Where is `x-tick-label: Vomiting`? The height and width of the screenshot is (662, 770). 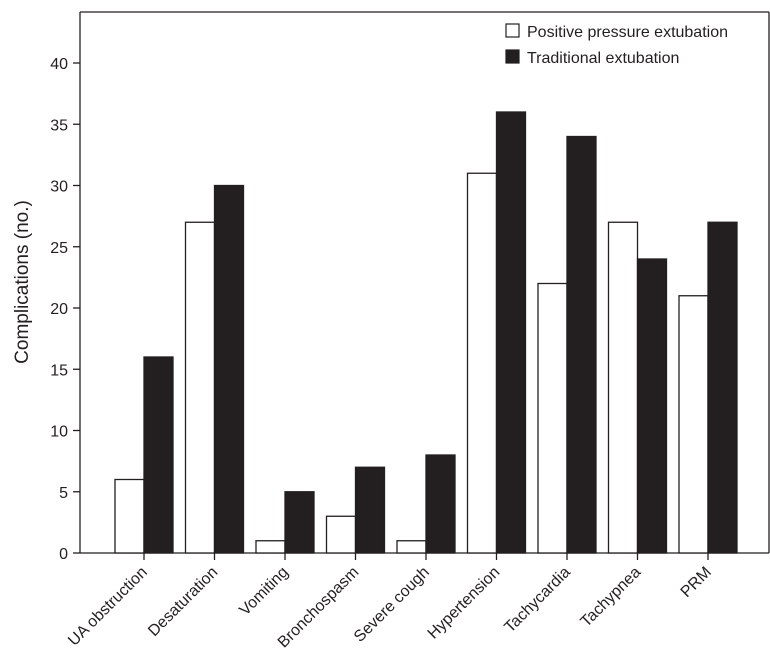
x-tick-label: Vomiting is located at coordinates (263, 591).